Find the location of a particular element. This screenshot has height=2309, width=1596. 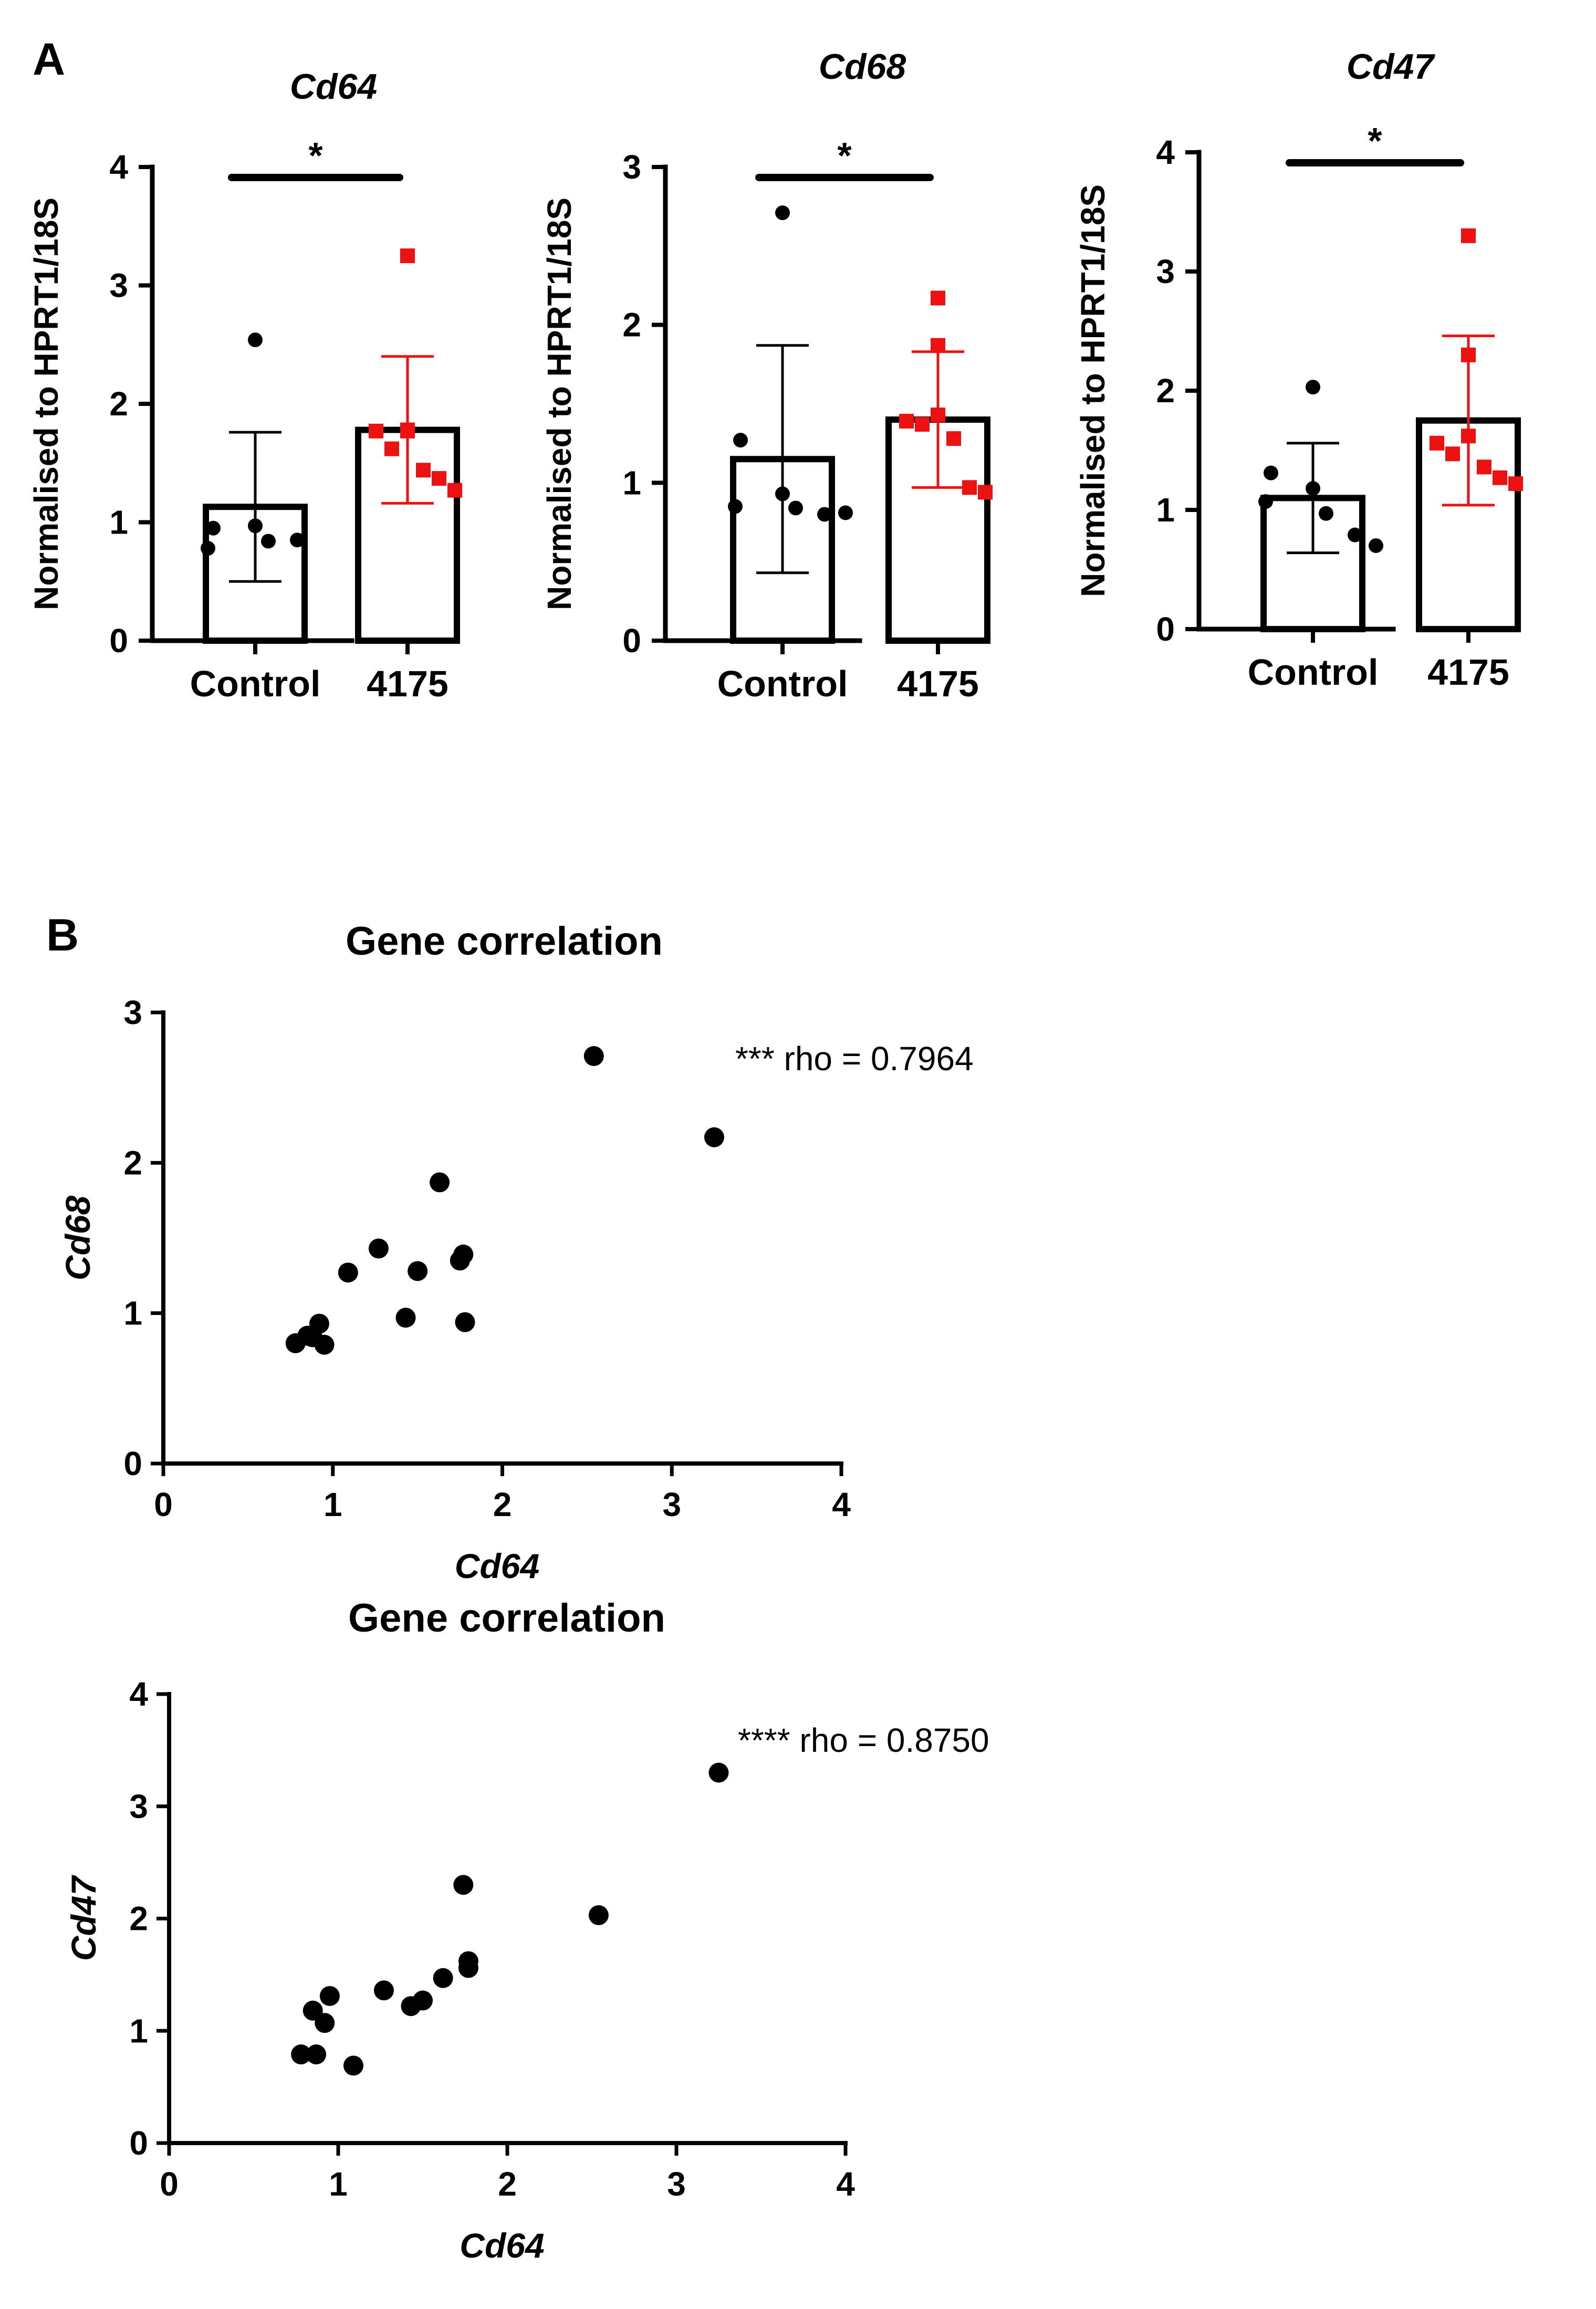

chart-title: Cd47 is located at coordinates (1391, 67).